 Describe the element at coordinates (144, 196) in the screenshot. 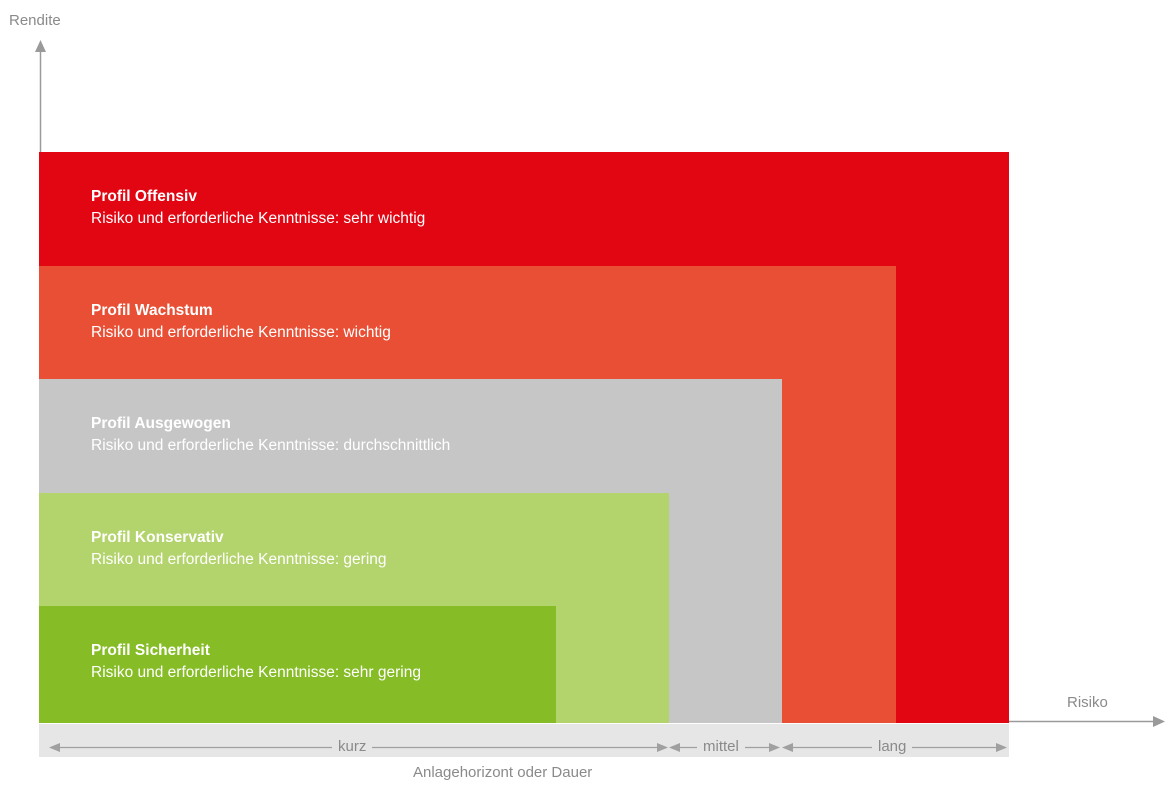

I see `profile-name: Profil Offensiv` at that location.